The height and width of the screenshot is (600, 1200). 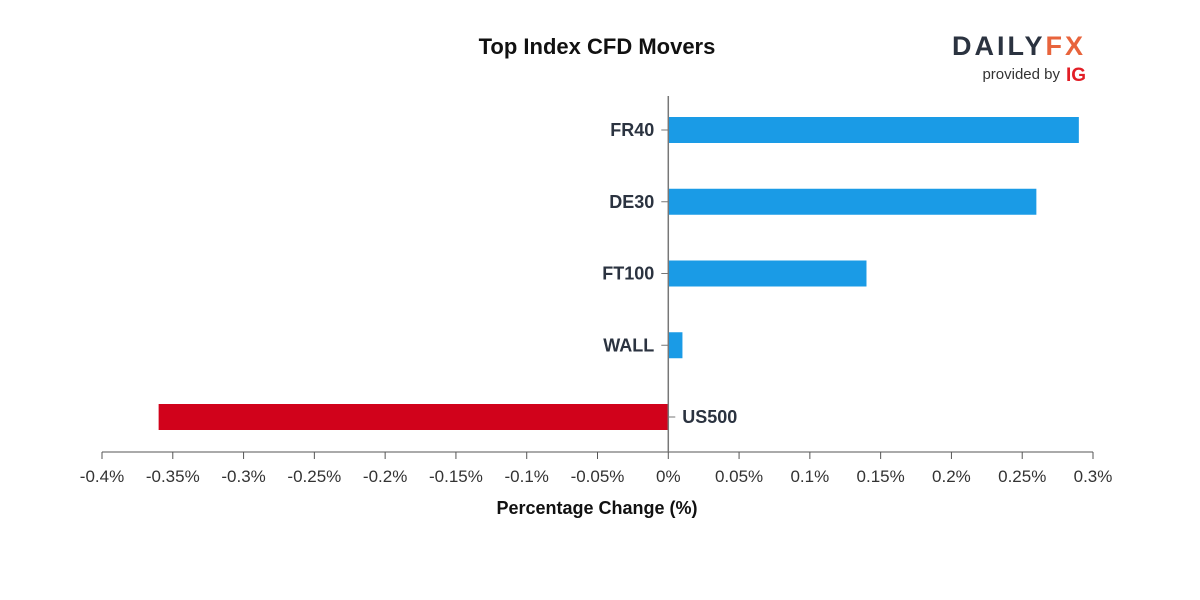 What do you see at coordinates (881, 476) in the screenshot?
I see `x-tick-label: 0.15%` at bounding box center [881, 476].